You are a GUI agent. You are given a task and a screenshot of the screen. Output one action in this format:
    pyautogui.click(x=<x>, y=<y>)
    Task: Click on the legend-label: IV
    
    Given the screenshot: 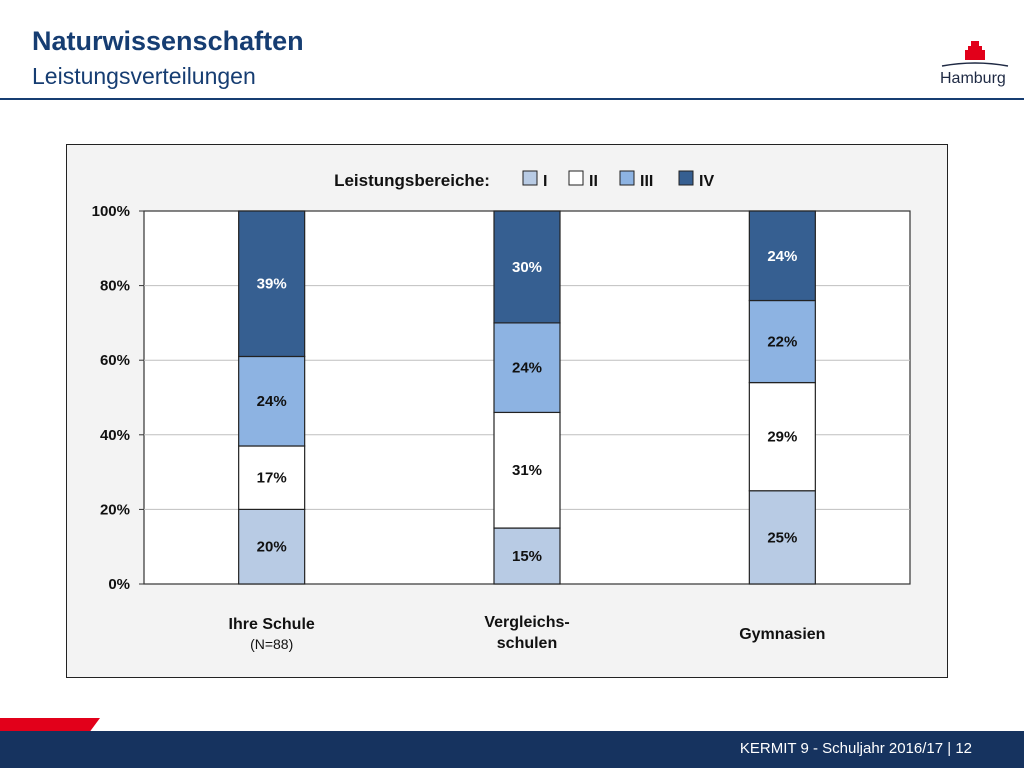 What is the action you would take?
    pyautogui.click(x=706, y=181)
    